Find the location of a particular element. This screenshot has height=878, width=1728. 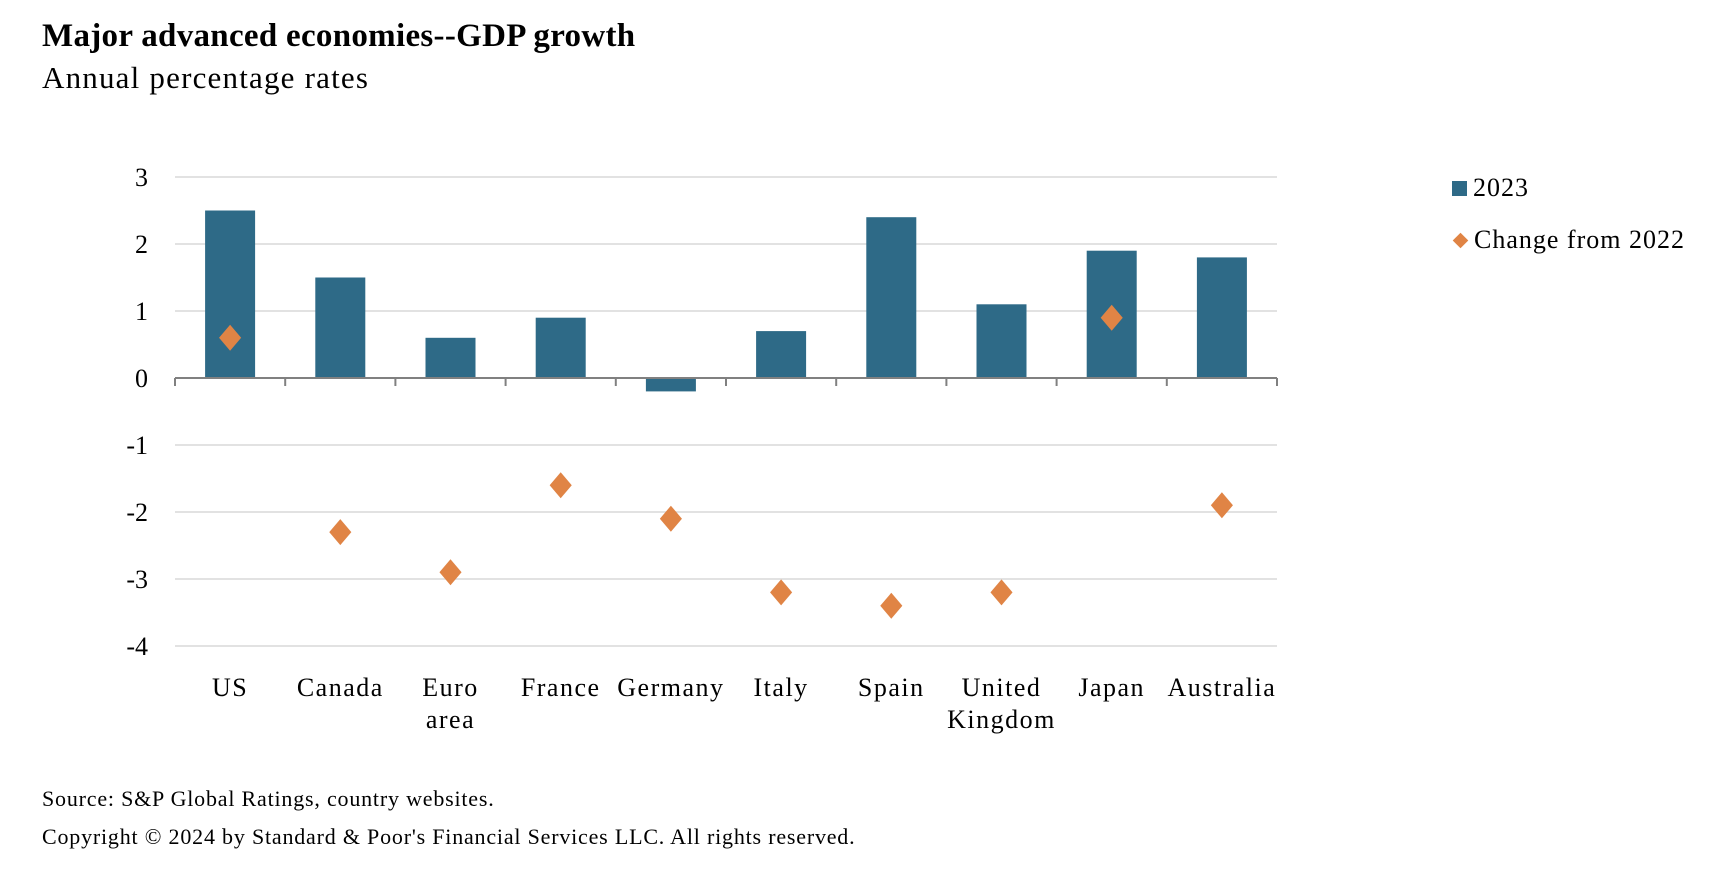

x-tick-label: area is located at coordinates (450, 719).